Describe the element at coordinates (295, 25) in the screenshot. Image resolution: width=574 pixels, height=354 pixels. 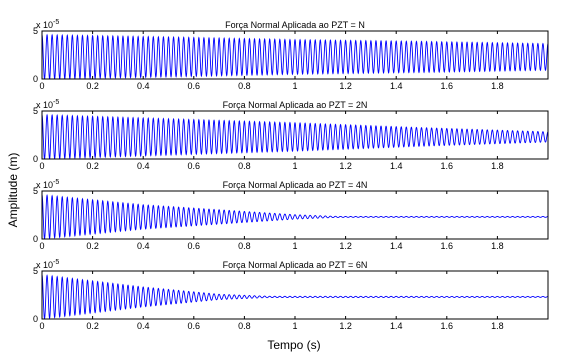
I see `subplot-title: Força Normal Aplicada ao PZT = N` at that location.